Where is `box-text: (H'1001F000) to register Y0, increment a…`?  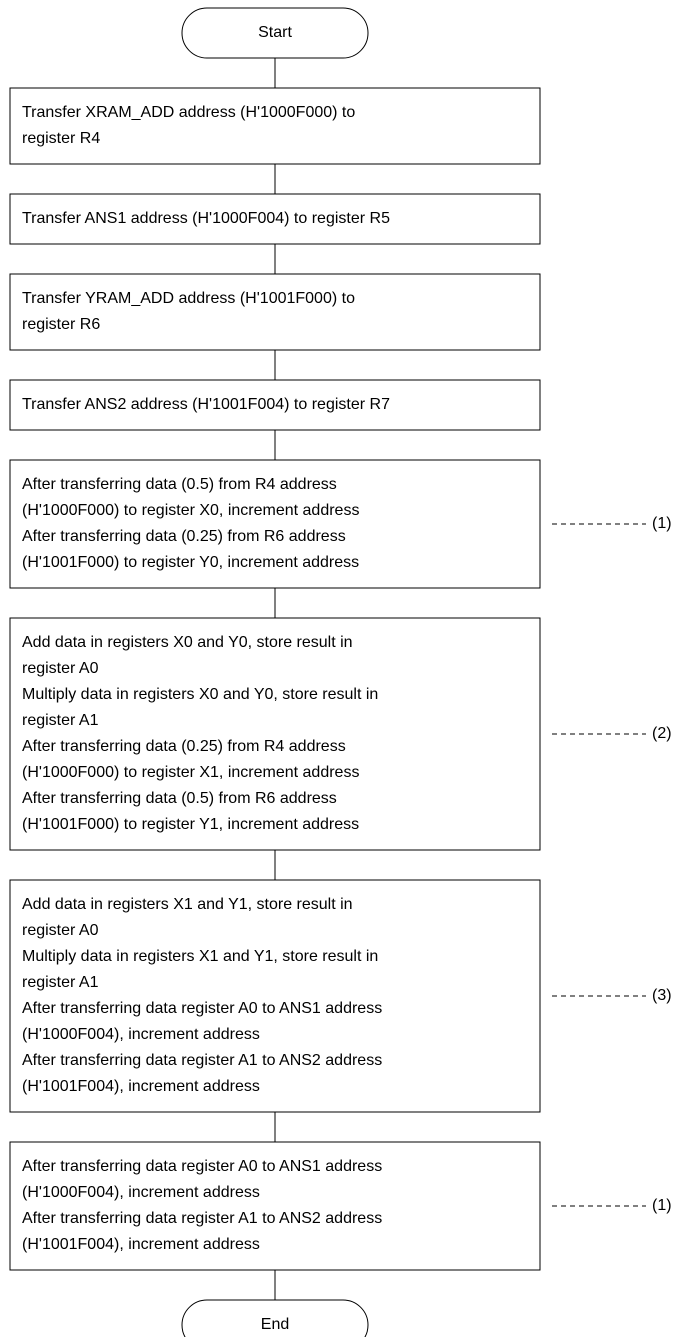 box-text: (H'1001F000) to register Y0, increment a… is located at coordinates (190, 562).